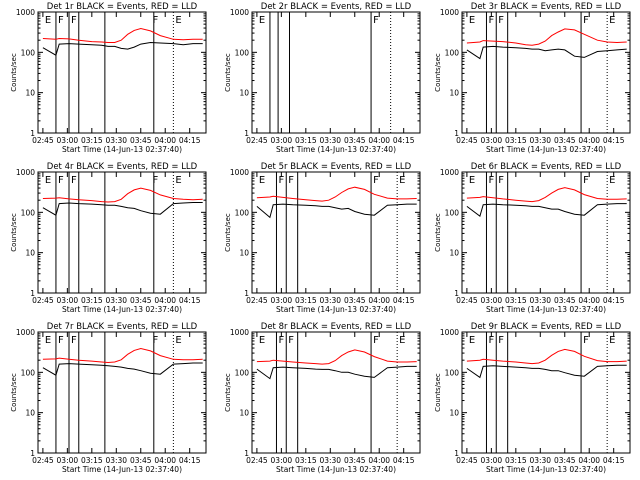  Describe the element at coordinates (546, 327) in the screenshot. I see `panel-title: Det 9r BLACK = Events, RED = LLD` at that location.